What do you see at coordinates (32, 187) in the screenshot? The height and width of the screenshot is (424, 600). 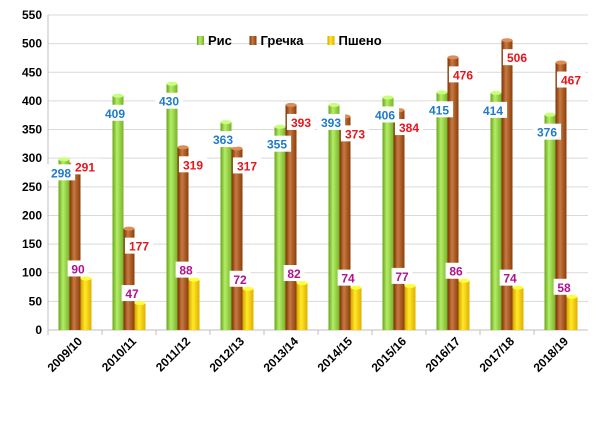 I see `y-tick-label: 250` at bounding box center [32, 187].